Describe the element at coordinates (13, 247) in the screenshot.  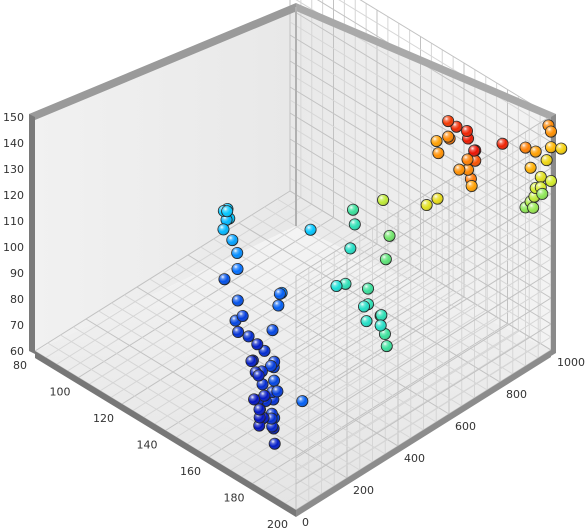
I see `y-tick-label: 100` at that location.